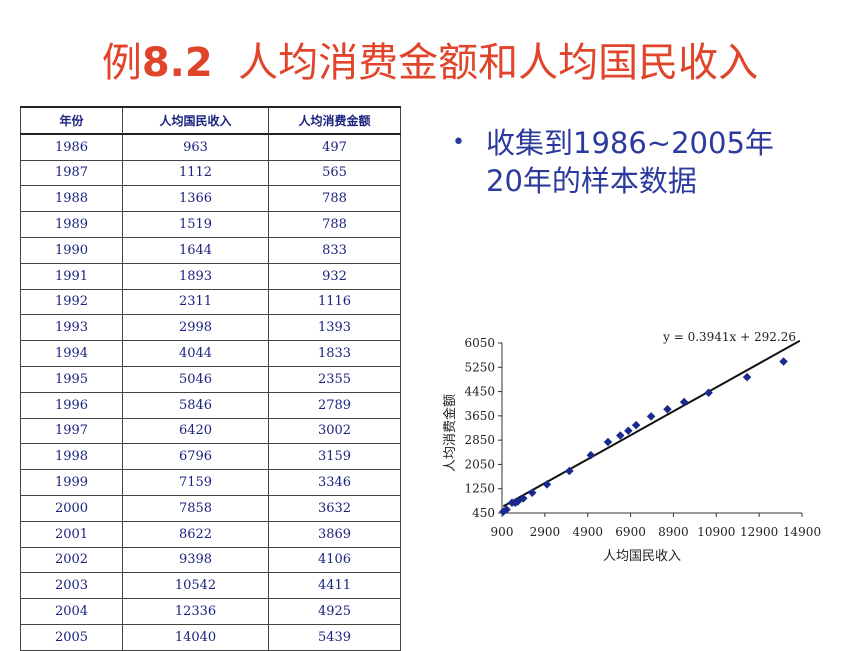 Image resolution: width=860 pixels, height=651 pixels. What do you see at coordinates (195, 147) in the screenshot?
I see `cell-income: 963` at bounding box center [195, 147].